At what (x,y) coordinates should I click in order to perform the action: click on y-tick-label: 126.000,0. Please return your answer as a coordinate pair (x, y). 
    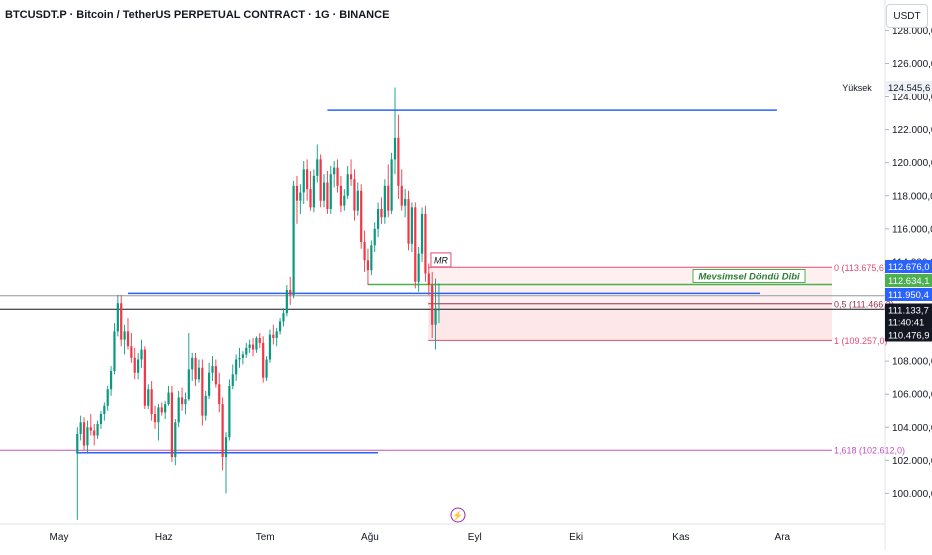
    Looking at the image, I should click on (912, 64).